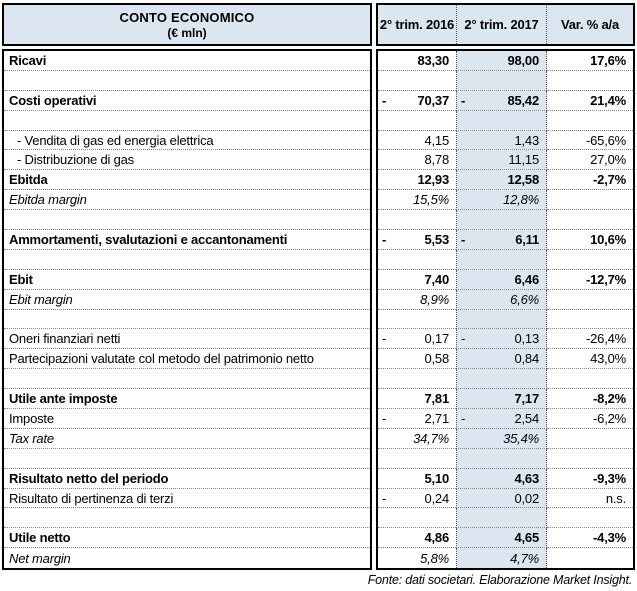 The image size is (637, 591). I want to click on cell-variation: 43,0%, so click(590, 359).